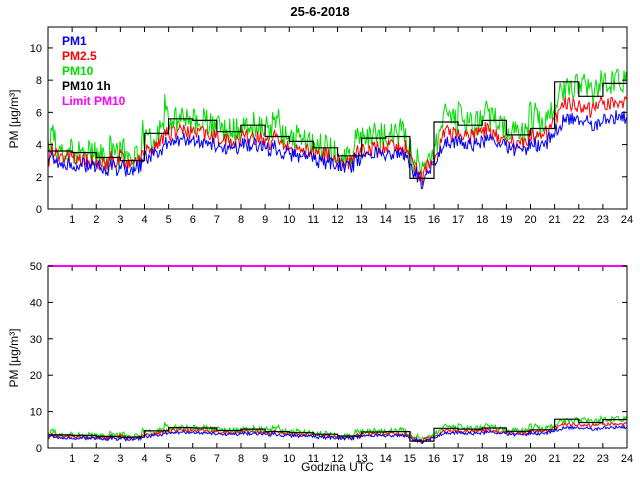 Image resolution: width=640 pixels, height=480 pixels. I want to click on y-tick-label: 8, so click(39, 81).